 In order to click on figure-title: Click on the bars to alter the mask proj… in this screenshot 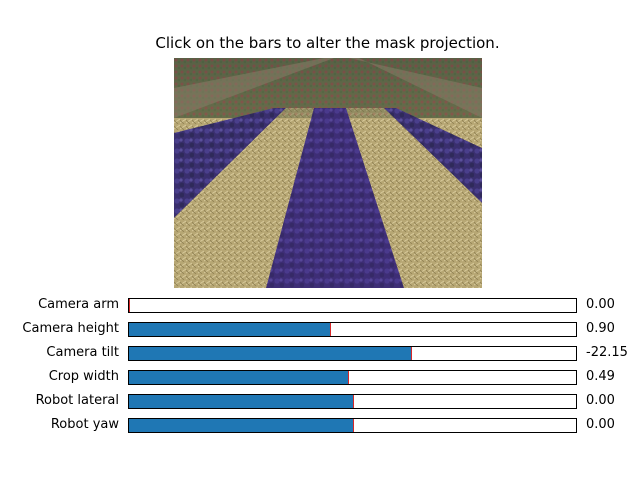, I will do `click(327, 43)`.